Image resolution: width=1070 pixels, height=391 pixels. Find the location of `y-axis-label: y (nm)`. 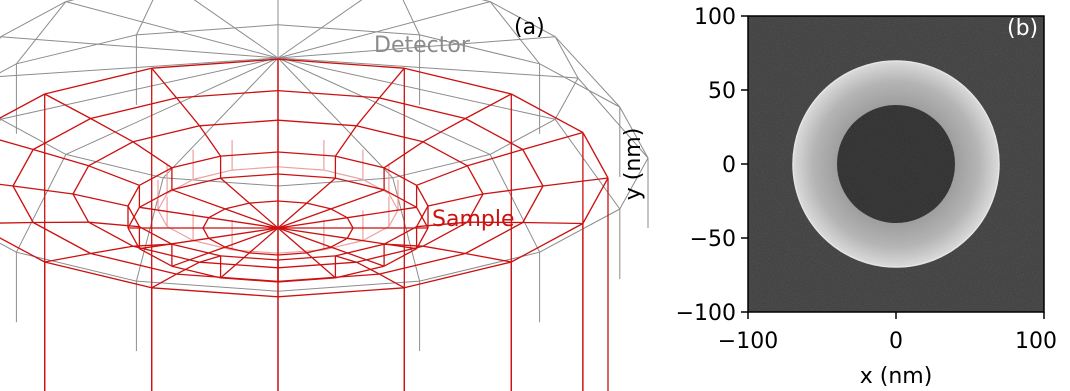

y-axis-label: y (nm) is located at coordinates (633, 164).